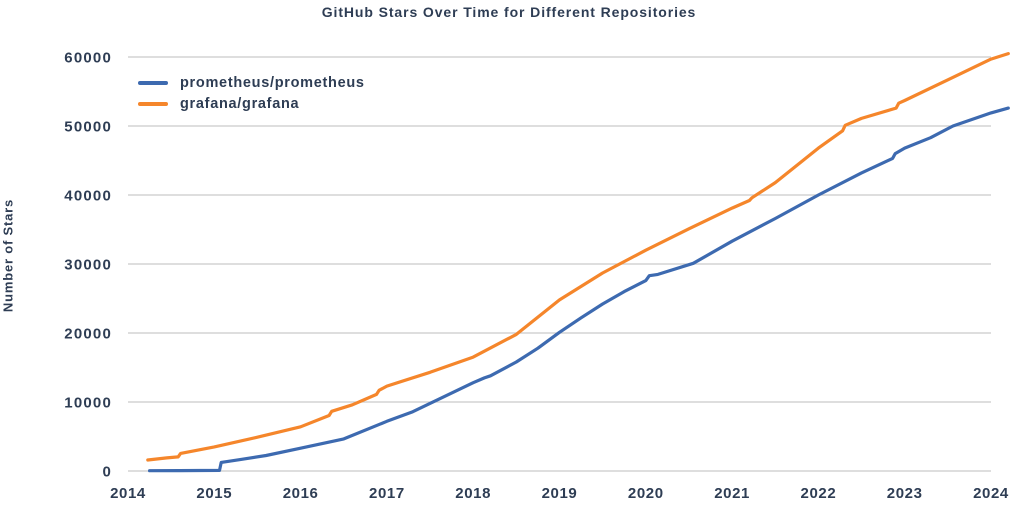  Describe the element at coordinates (240, 103) in the screenshot. I see `legend-label-grafana: grafana/grafana` at that location.